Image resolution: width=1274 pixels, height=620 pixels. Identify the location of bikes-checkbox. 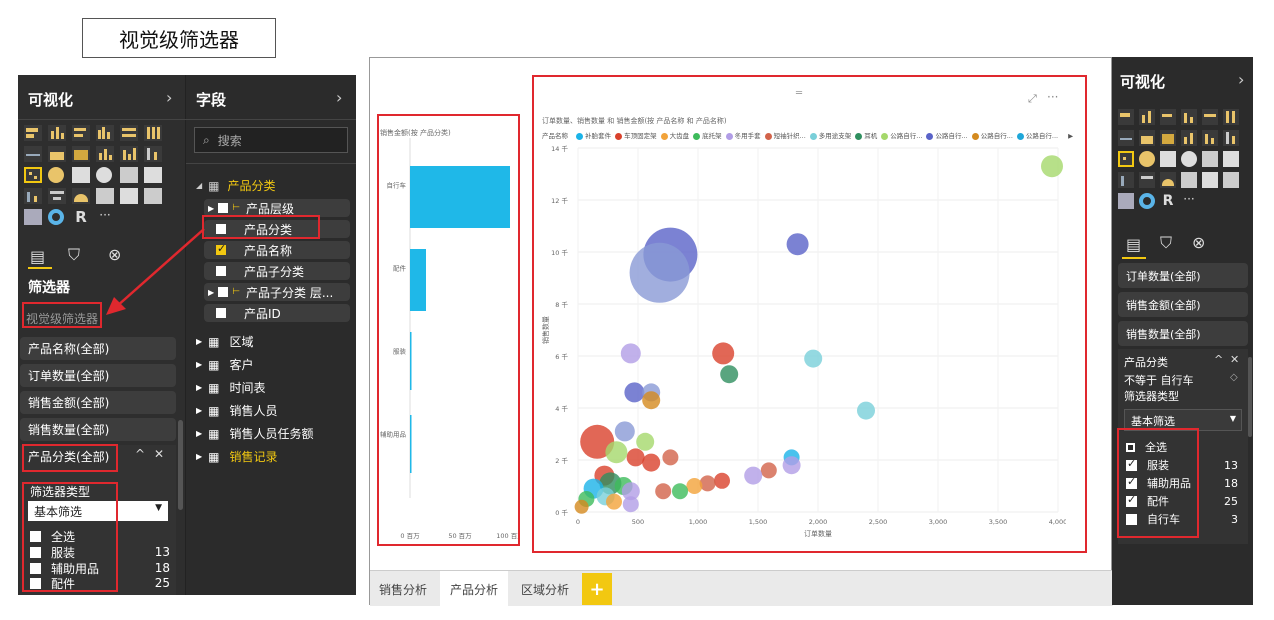
(1131, 519).